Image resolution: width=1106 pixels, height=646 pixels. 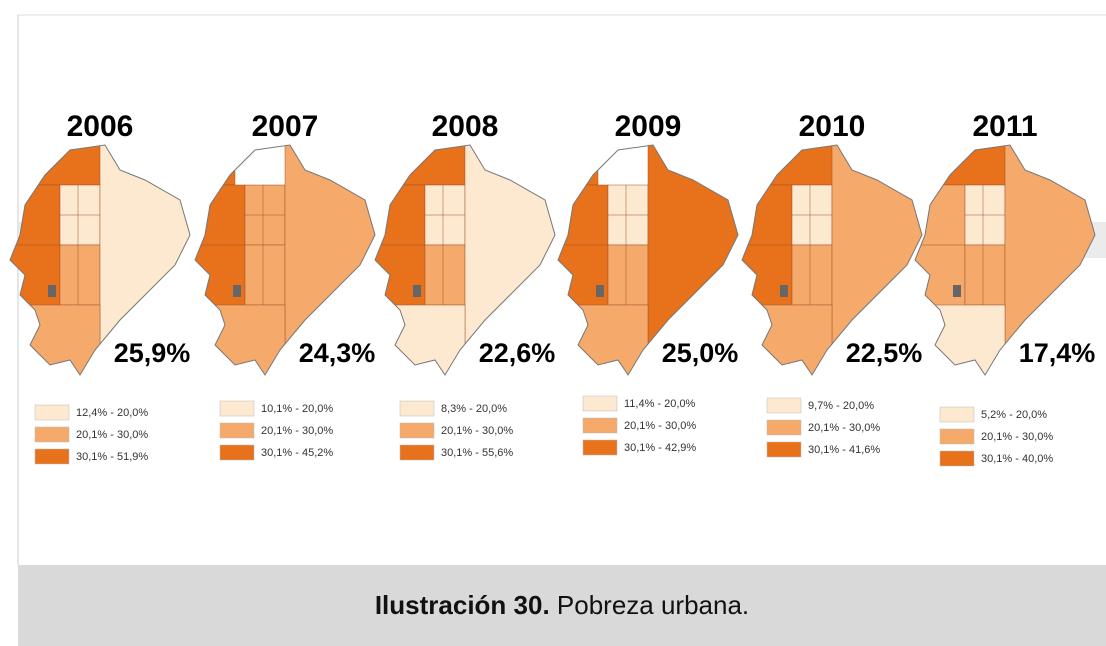 What do you see at coordinates (700, 353) in the screenshot?
I see `map-total: 25,0%` at bounding box center [700, 353].